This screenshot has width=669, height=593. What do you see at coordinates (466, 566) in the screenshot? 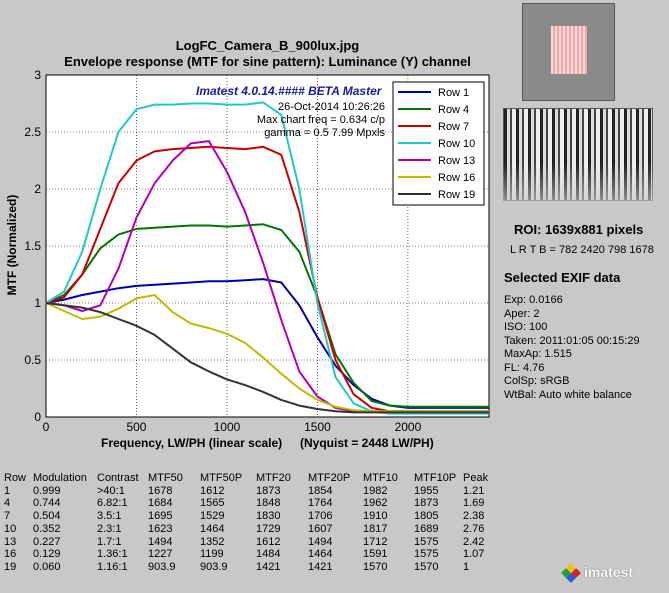
I see `cell-peak: 1` at bounding box center [466, 566].